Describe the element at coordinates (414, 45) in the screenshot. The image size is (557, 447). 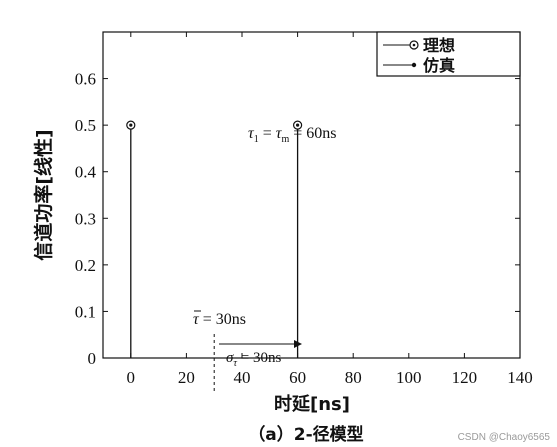
I see `legend-marker-ideal-dot` at that location.